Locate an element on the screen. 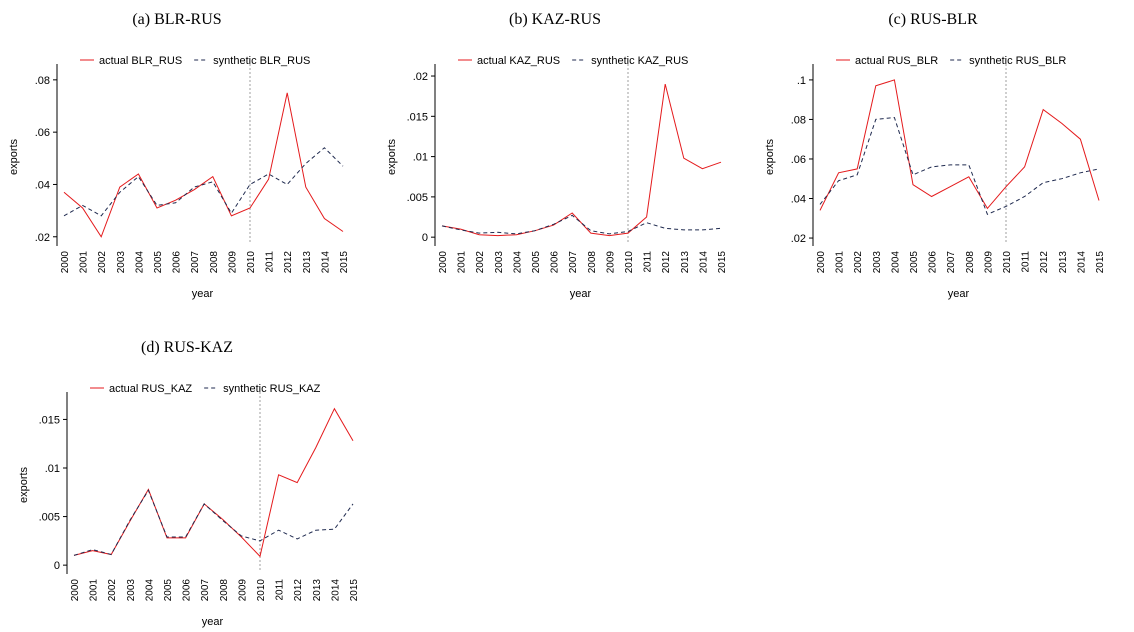  y-tick-label: .1 is located at coordinates (801, 81).